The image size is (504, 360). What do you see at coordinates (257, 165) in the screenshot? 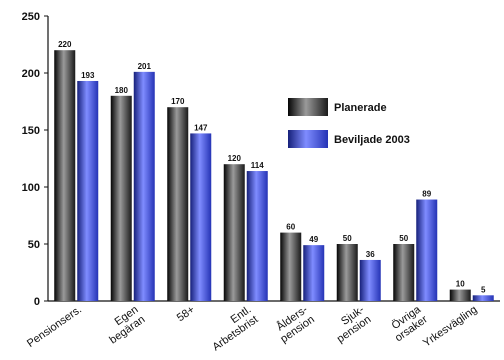
I see `bar-value-label: 114` at bounding box center [257, 165].